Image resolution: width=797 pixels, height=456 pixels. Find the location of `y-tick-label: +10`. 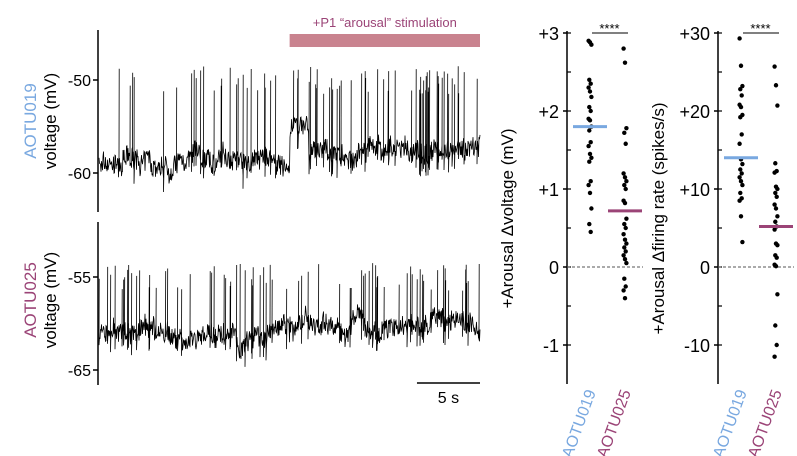

y-tick-label: +10 is located at coordinates (694, 190).